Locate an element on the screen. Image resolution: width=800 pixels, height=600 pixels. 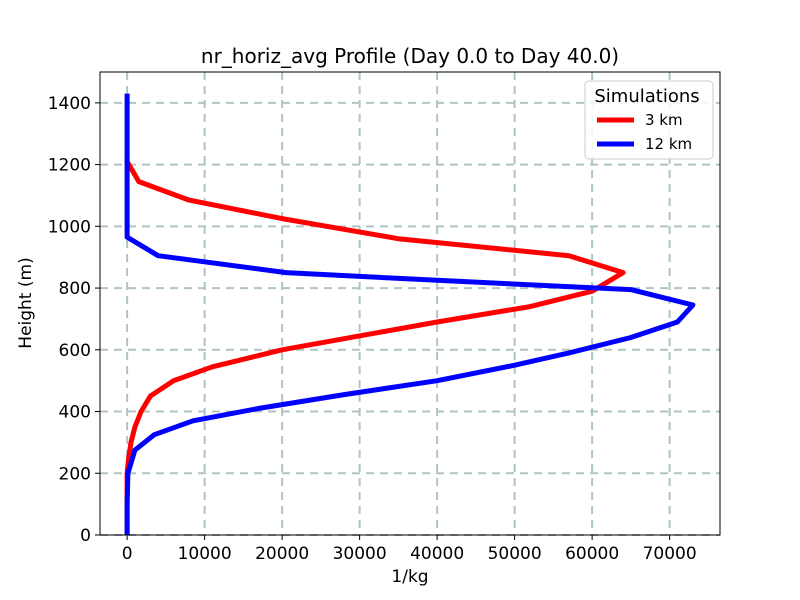
y-tick-label: 0 is located at coordinates (85, 536).